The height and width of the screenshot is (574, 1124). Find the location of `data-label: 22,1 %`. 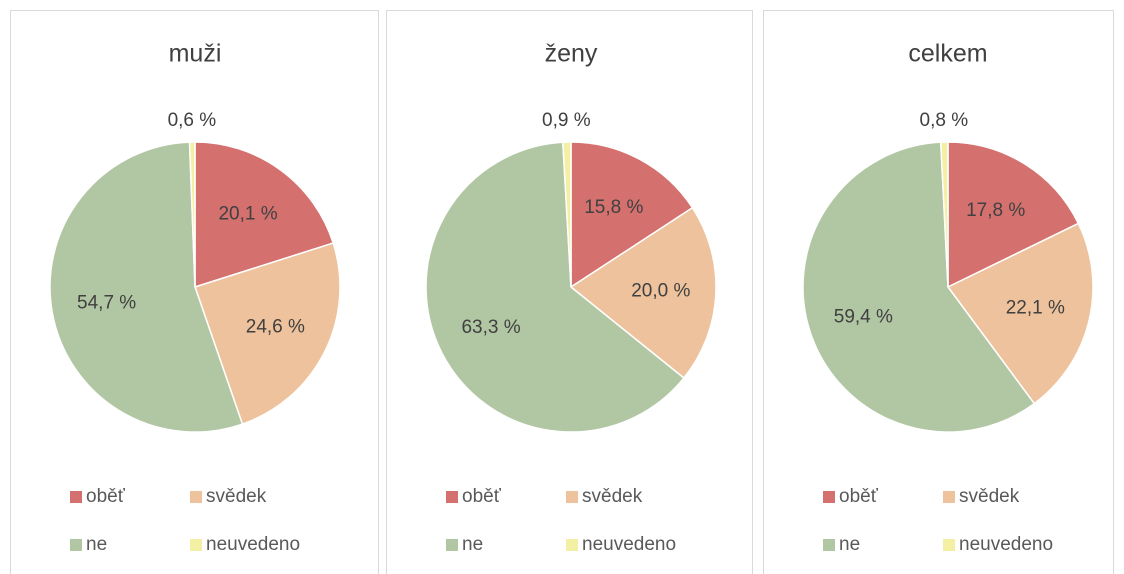

data-label: 22,1 % is located at coordinates (1035, 307).